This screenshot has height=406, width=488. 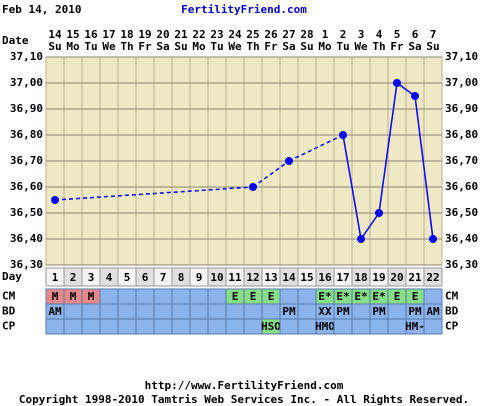 What do you see at coordinates (433, 34) in the screenshot?
I see `date-number: 7` at bounding box center [433, 34].